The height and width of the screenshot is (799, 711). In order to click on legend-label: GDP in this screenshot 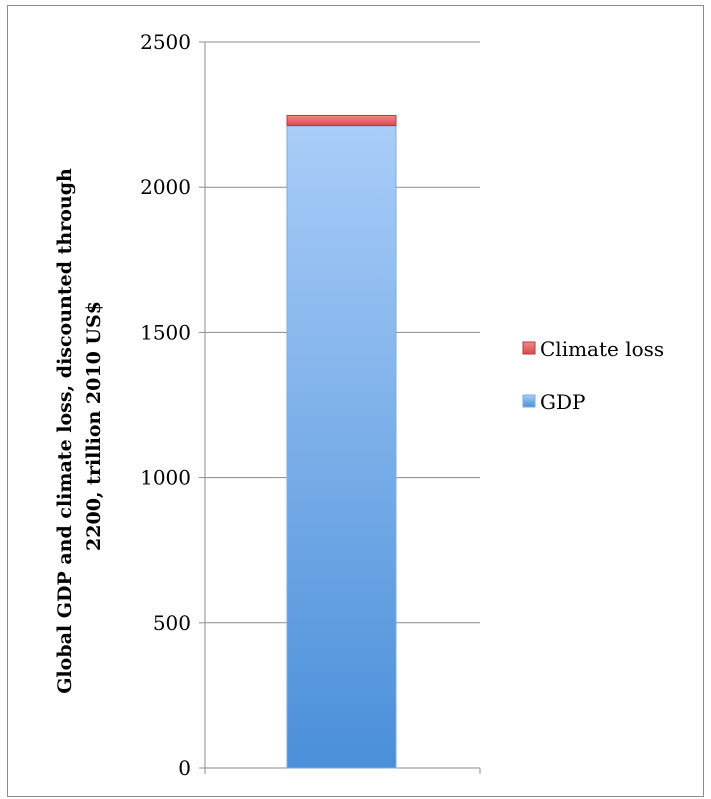, I will do `click(562, 402)`.